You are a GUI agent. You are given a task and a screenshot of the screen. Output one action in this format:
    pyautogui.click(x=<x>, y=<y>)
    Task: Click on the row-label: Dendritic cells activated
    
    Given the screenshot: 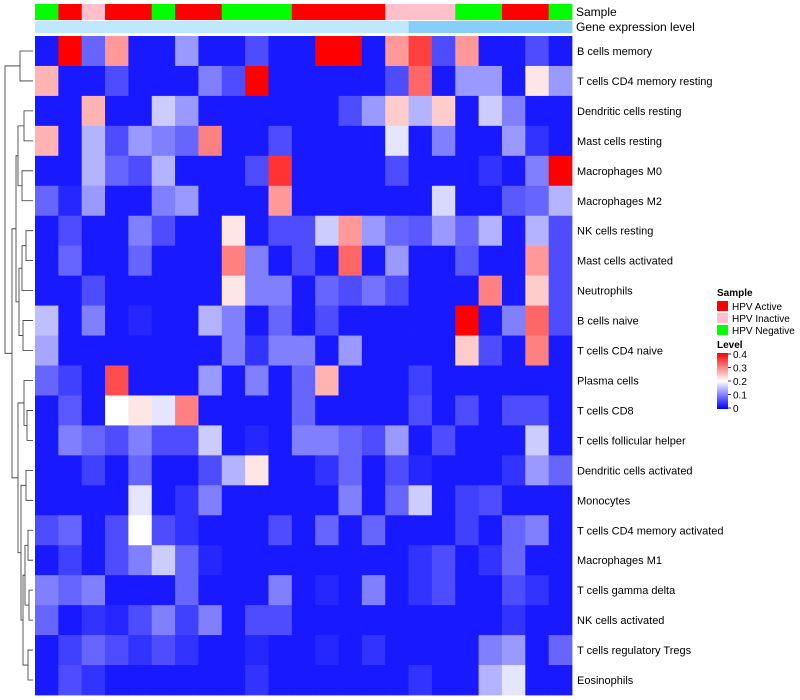 What is the action you would take?
    pyautogui.click(x=635, y=471)
    